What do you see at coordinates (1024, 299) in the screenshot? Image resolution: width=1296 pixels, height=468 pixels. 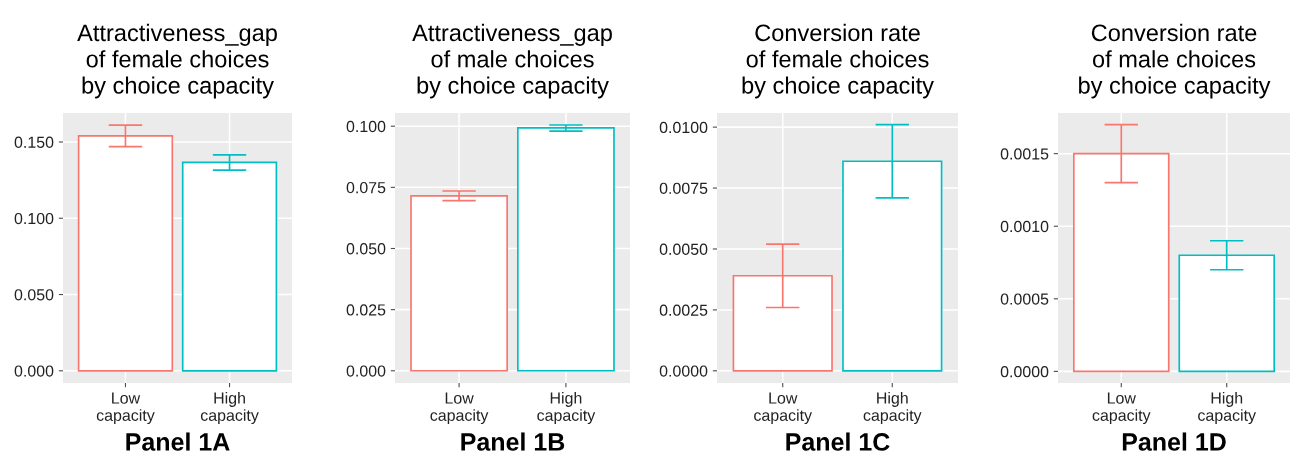 I see `y-tick-label: 0.0005` at bounding box center [1024, 299].